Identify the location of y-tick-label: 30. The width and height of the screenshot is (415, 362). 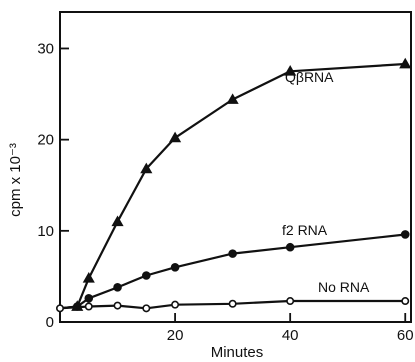
(45, 48).